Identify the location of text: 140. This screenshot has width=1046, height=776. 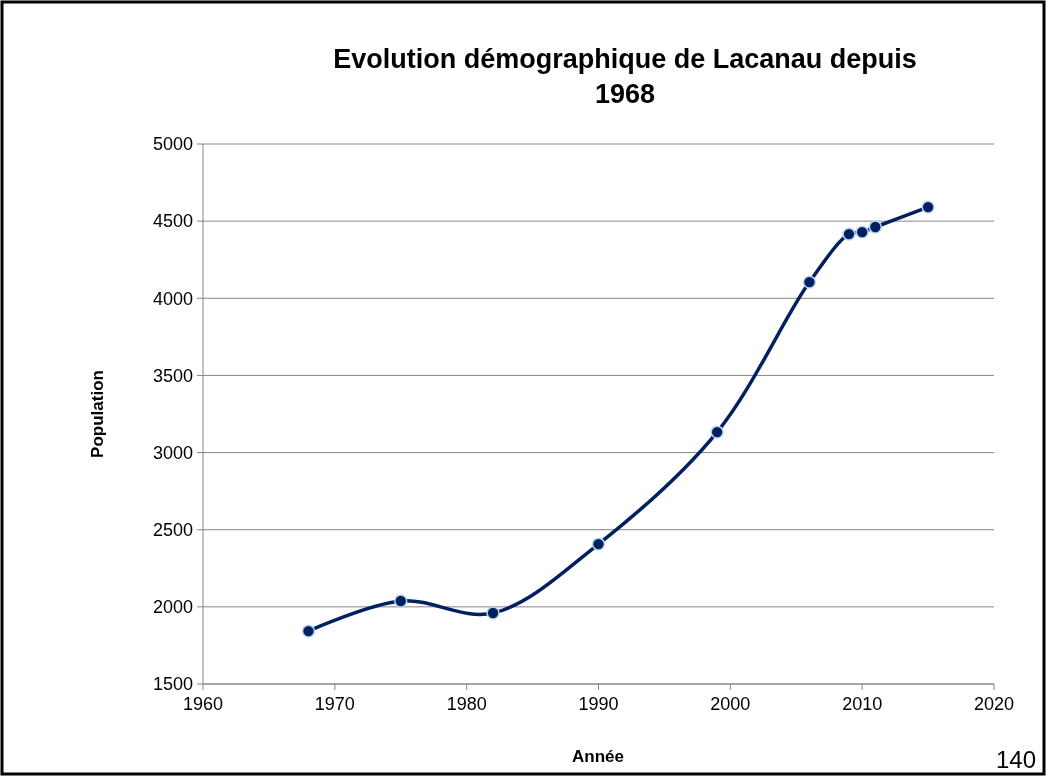
(1015, 759).